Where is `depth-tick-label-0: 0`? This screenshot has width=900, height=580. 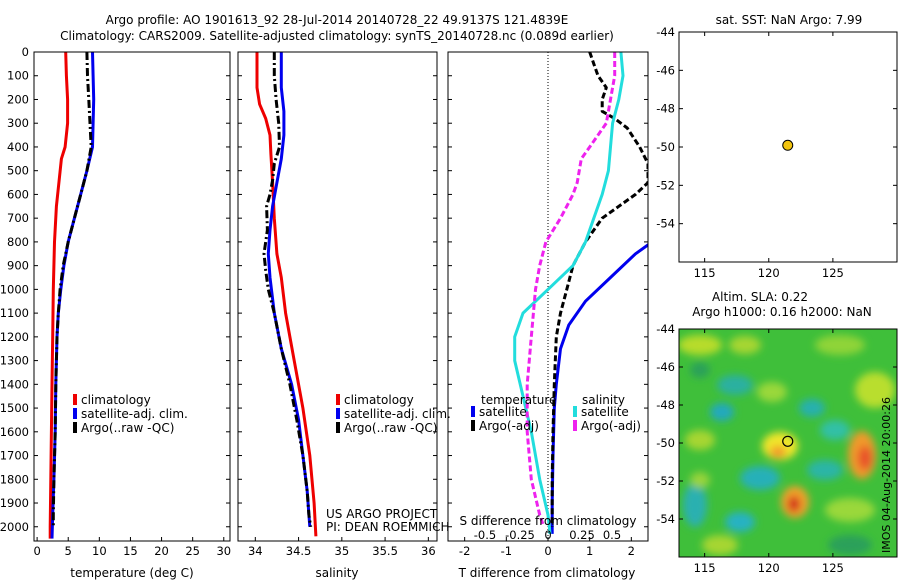 depth-tick-label-0: 0 is located at coordinates (25, 52).